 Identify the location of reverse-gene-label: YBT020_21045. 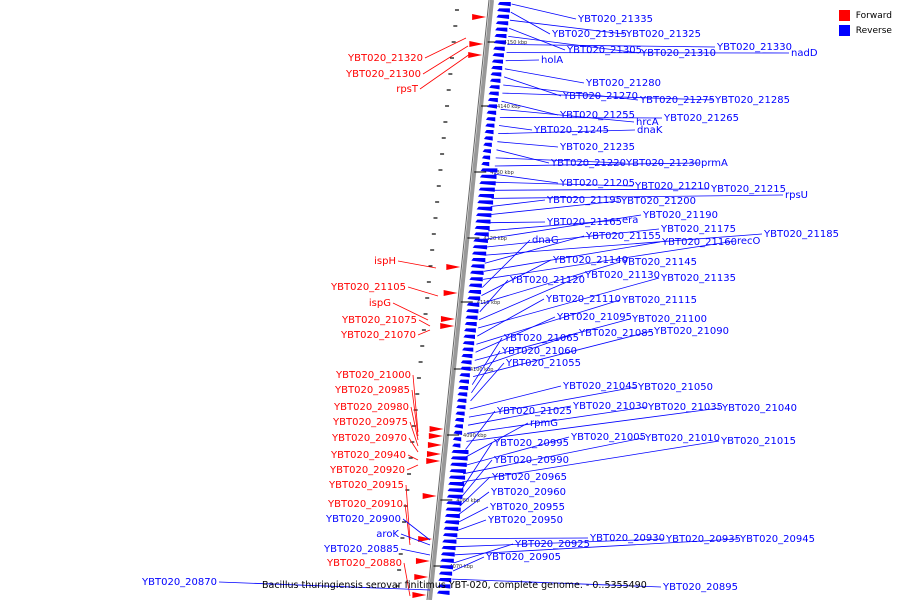
(600, 386).